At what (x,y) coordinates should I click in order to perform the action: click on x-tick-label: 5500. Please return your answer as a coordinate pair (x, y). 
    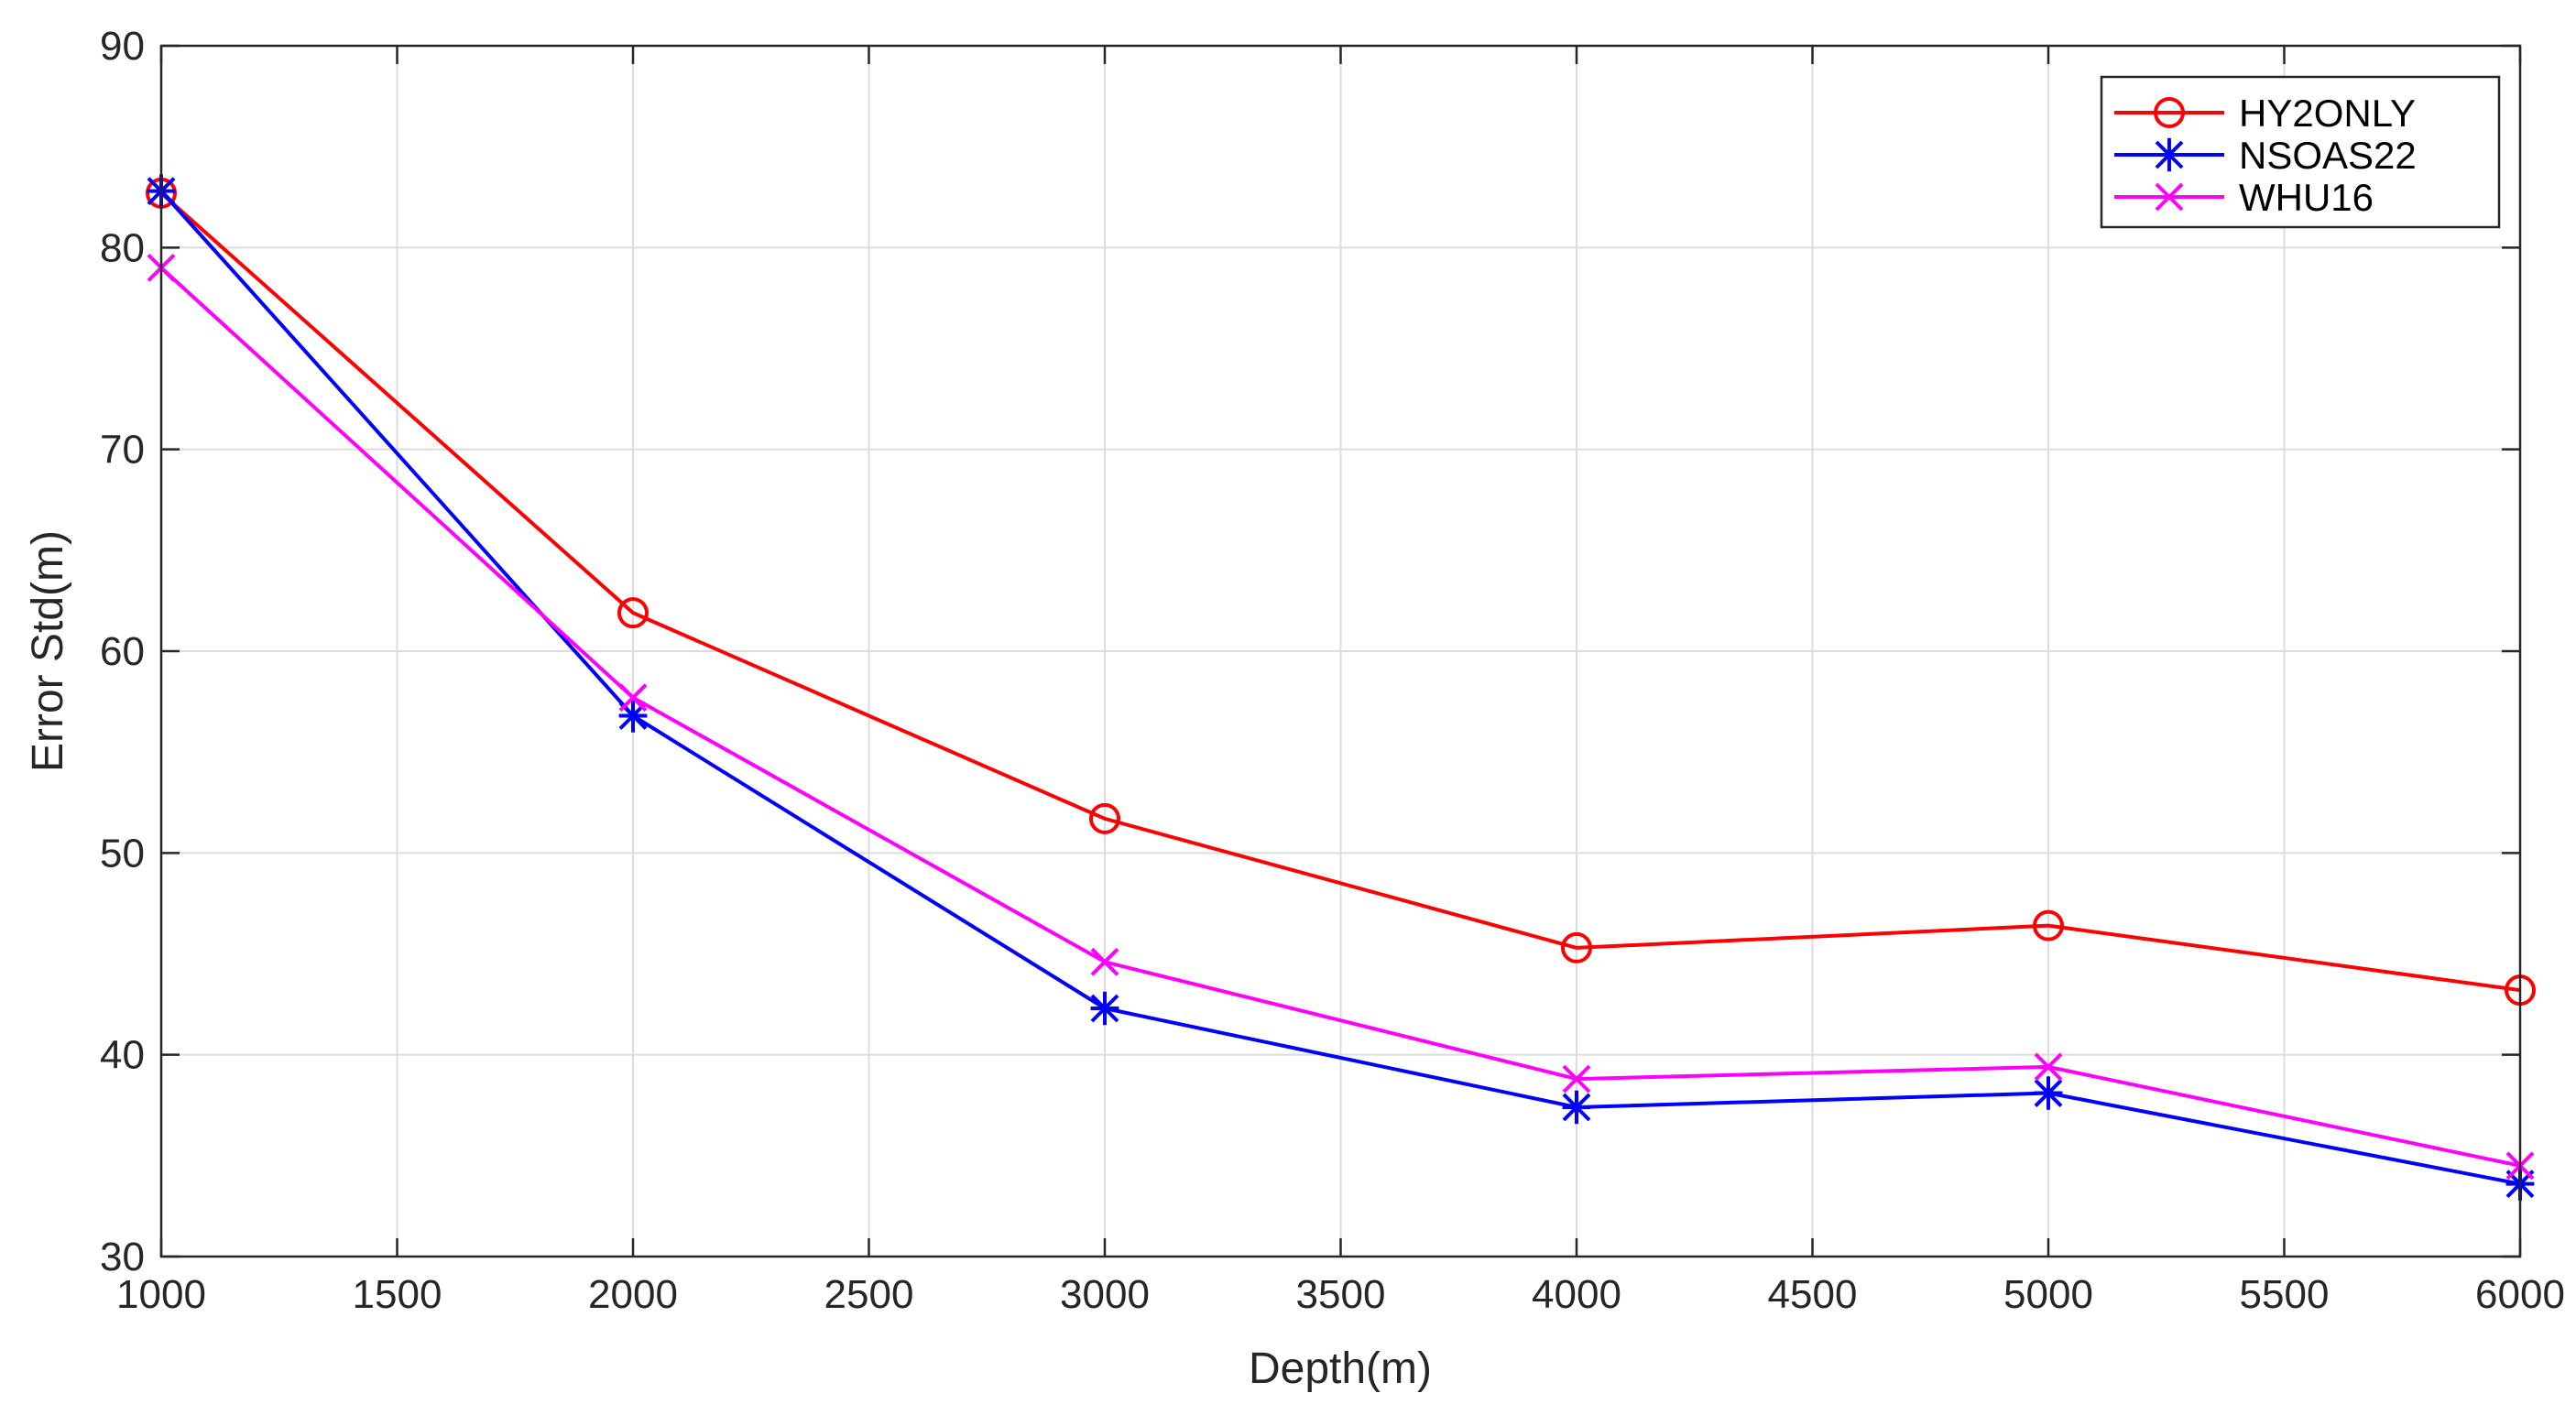
    Looking at the image, I should click on (2285, 1294).